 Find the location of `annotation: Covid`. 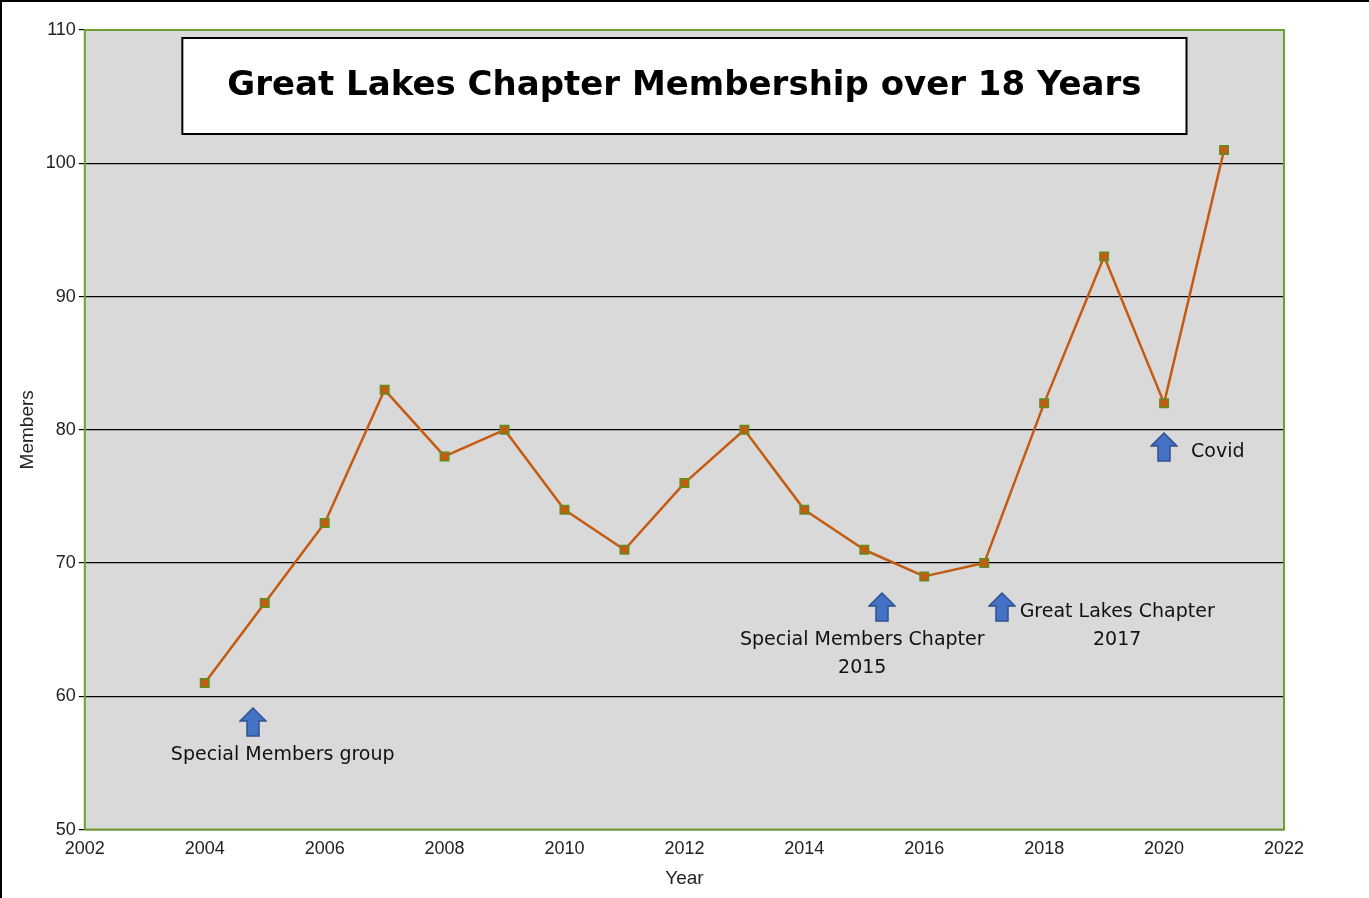

annotation: Covid is located at coordinates (1218, 450).